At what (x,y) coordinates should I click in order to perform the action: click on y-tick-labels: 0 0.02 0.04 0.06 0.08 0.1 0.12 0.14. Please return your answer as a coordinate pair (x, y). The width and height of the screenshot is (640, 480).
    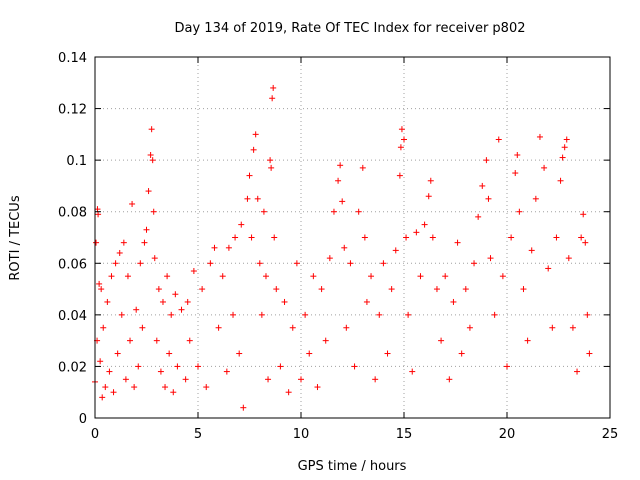
    Looking at the image, I should click on (72, 239).